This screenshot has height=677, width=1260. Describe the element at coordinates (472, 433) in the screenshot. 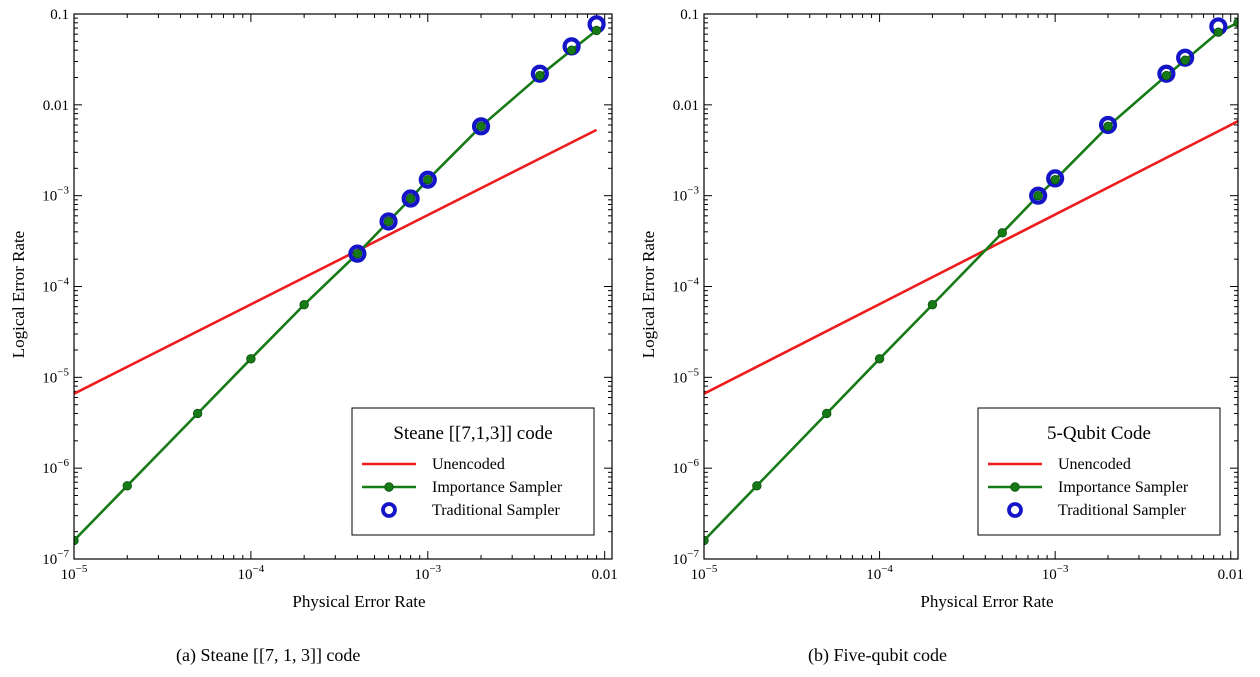

I see `legend-title: Steane [[7,1,3]] code` at that location.